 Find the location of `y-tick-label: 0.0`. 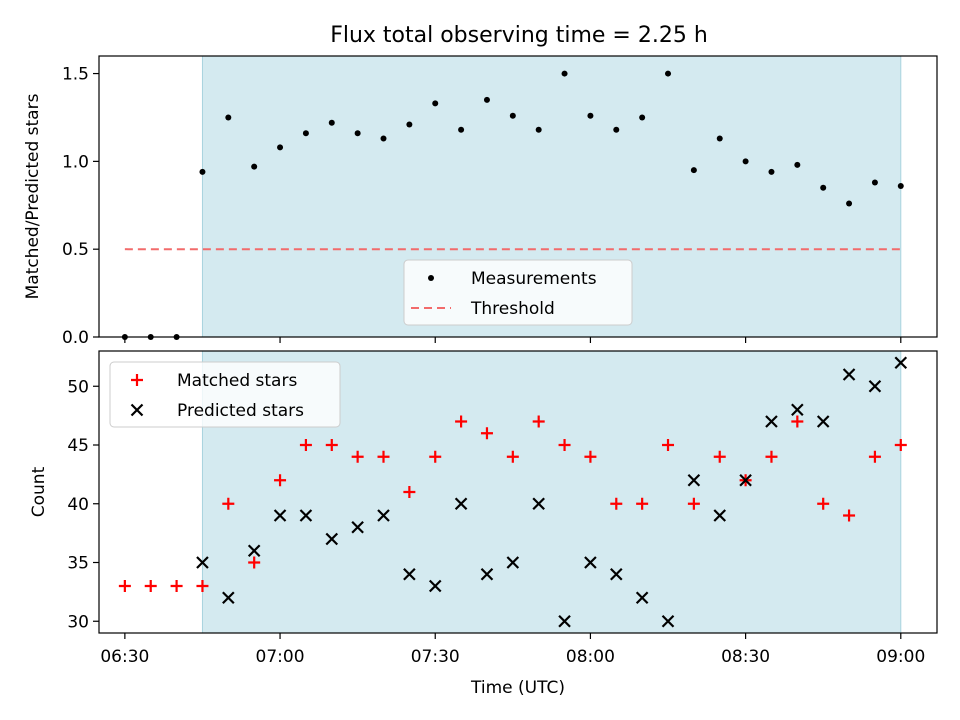

y-tick-label: 0.0 is located at coordinates (75, 338).